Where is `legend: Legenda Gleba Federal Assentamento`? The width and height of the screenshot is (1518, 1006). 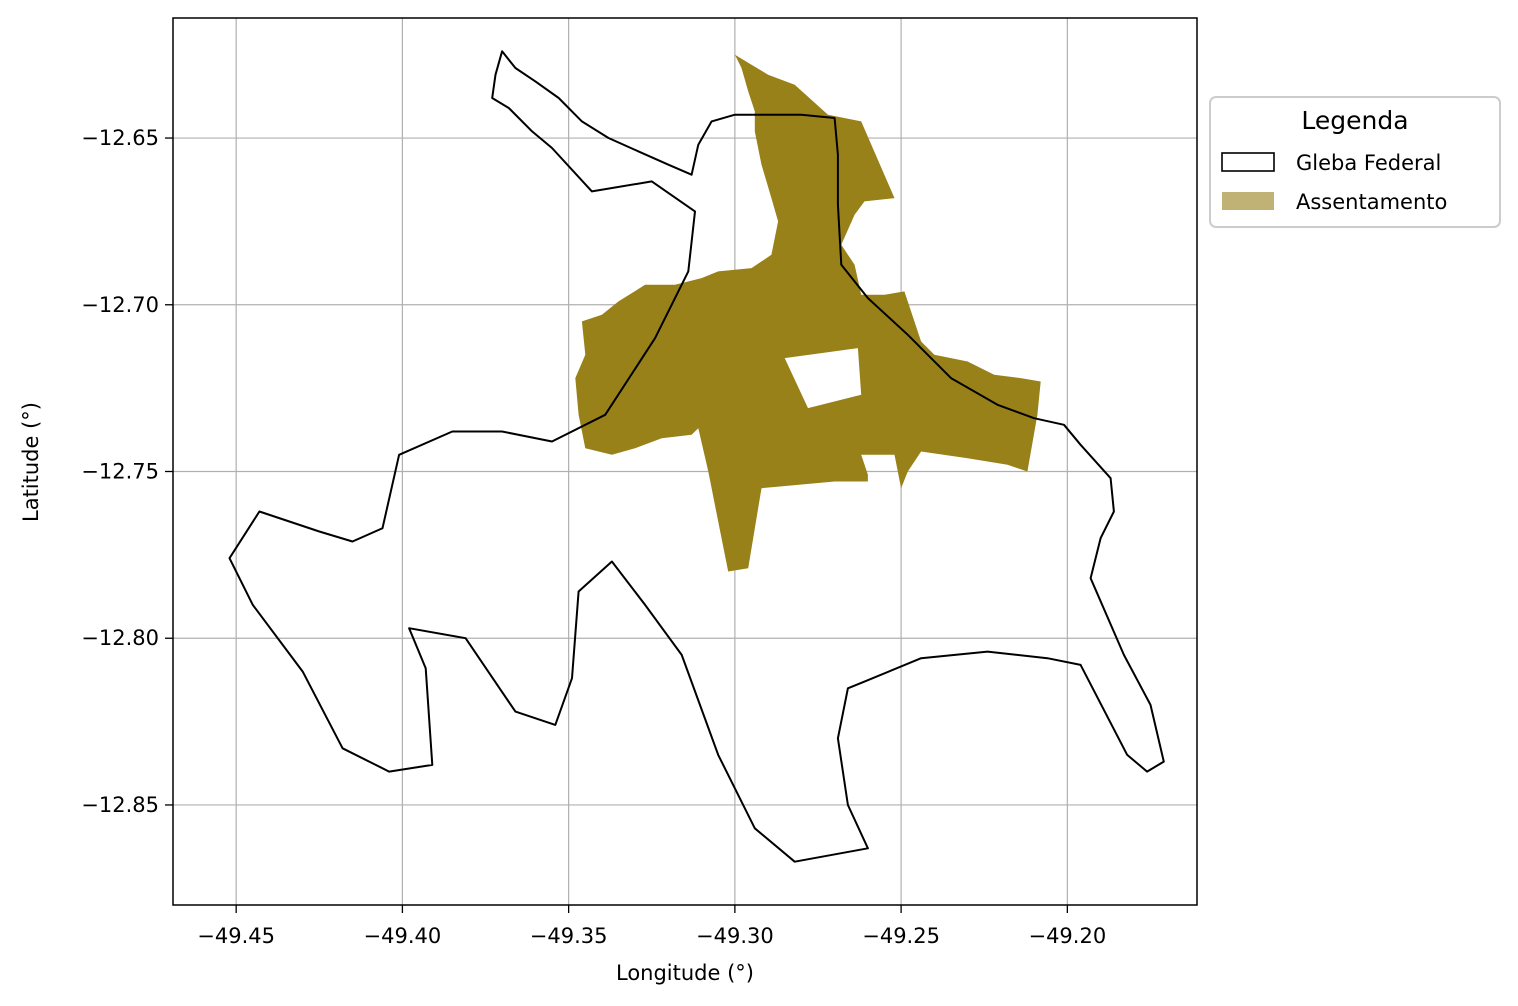 legend: Legenda Gleba Federal Assentamento is located at coordinates (1355, 162).